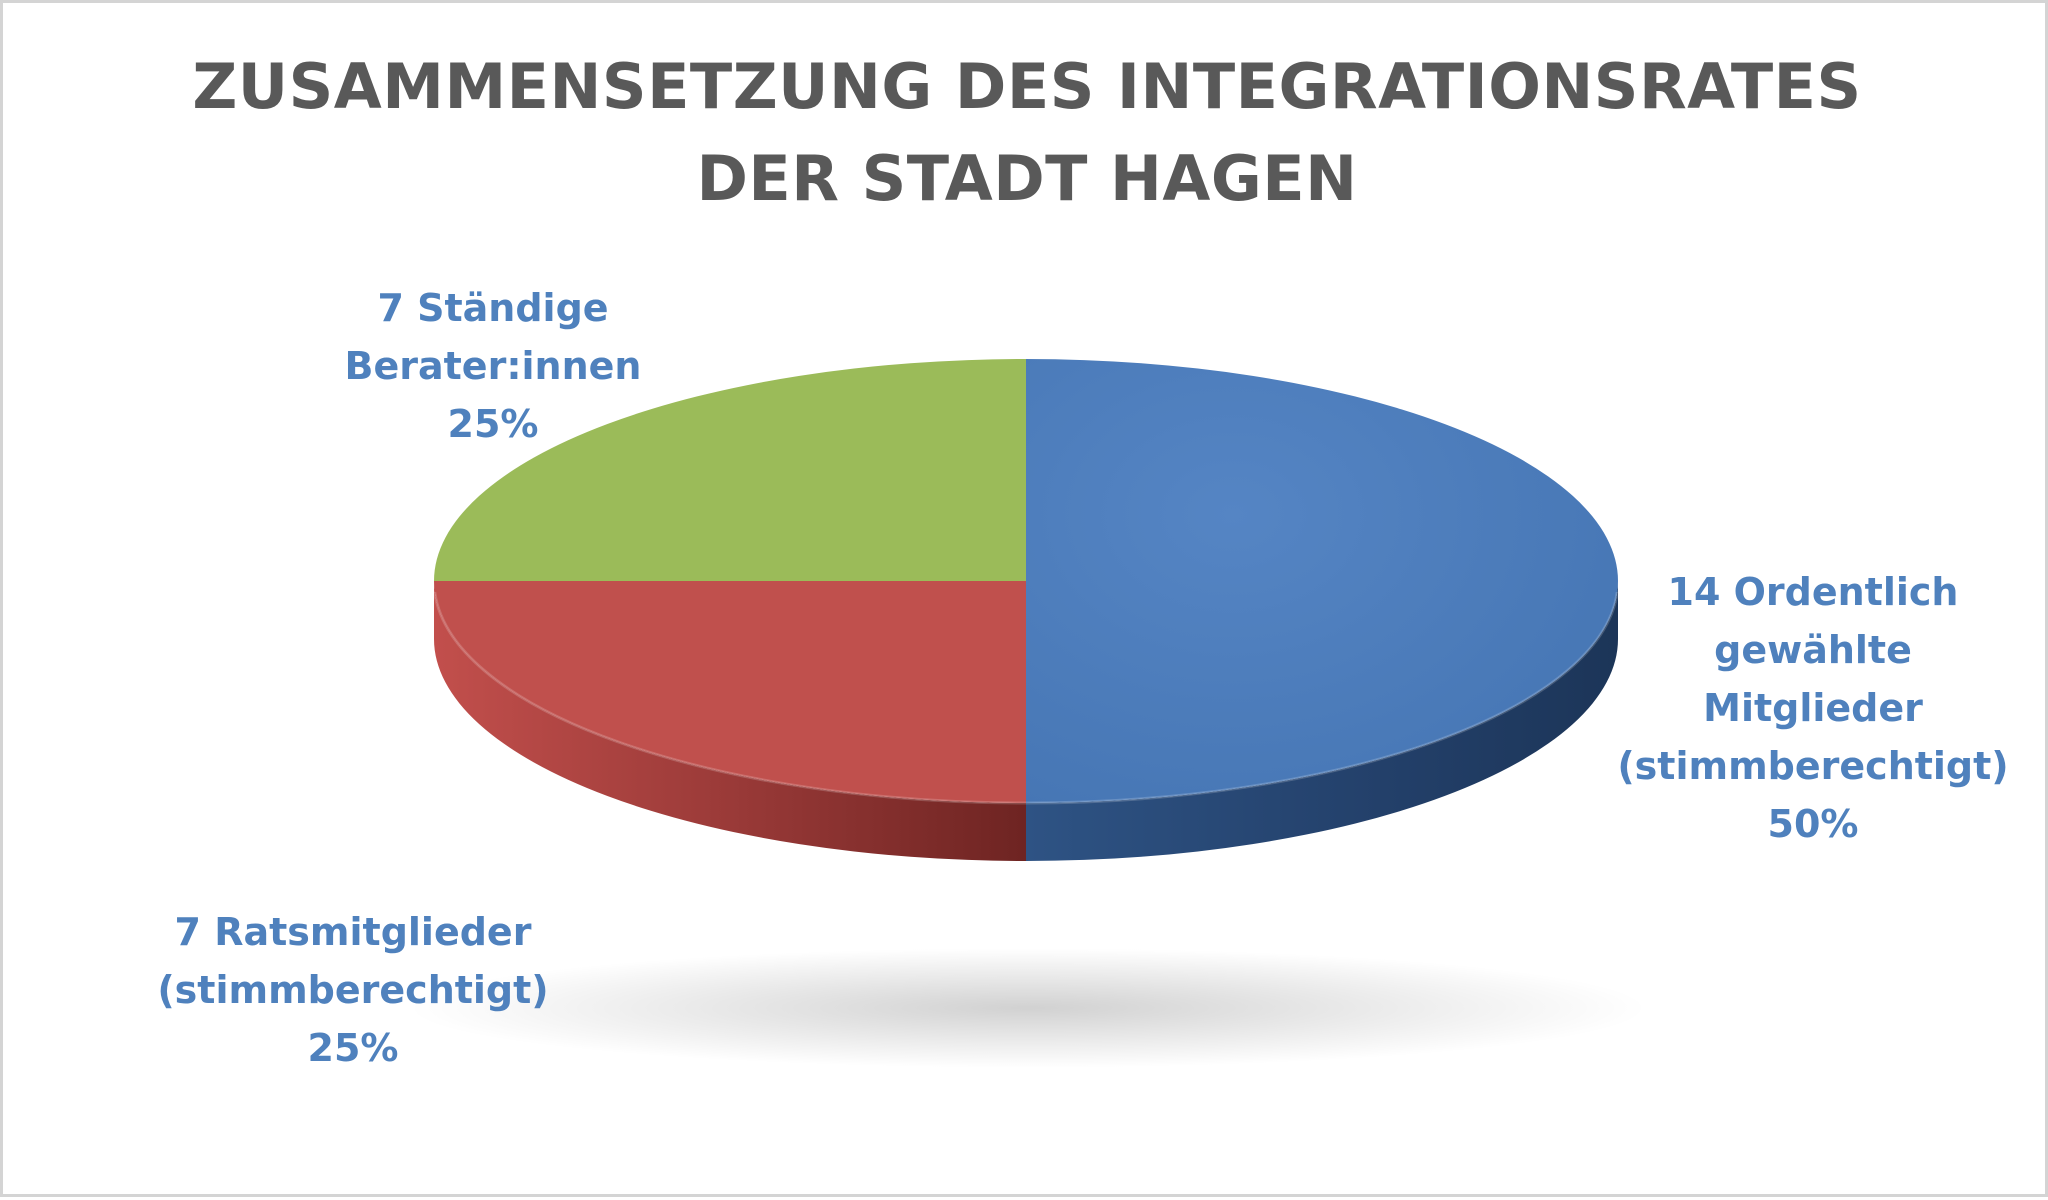 This screenshot has height=1200, width=2048. What do you see at coordinates (353, 932) in the screenshot?
I see `data-label-text: 7 Ratsmitglieder` at bounding box center [353, 932].